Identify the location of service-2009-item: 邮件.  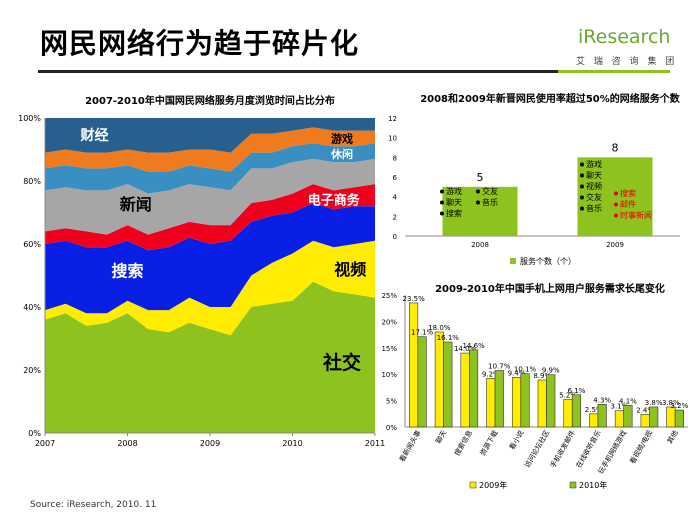
(628, 204).